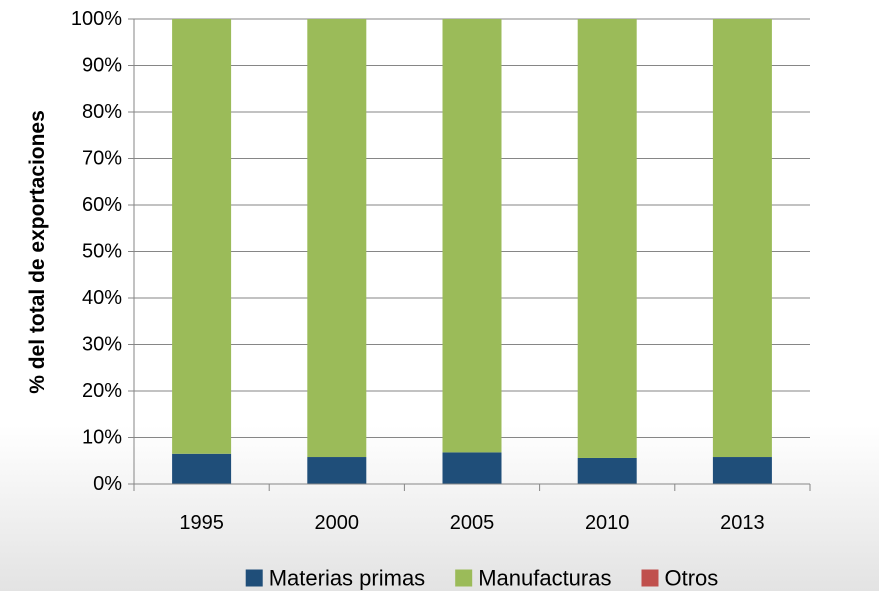  I want to click on y-tick-label: 20%, so click(102, 391).